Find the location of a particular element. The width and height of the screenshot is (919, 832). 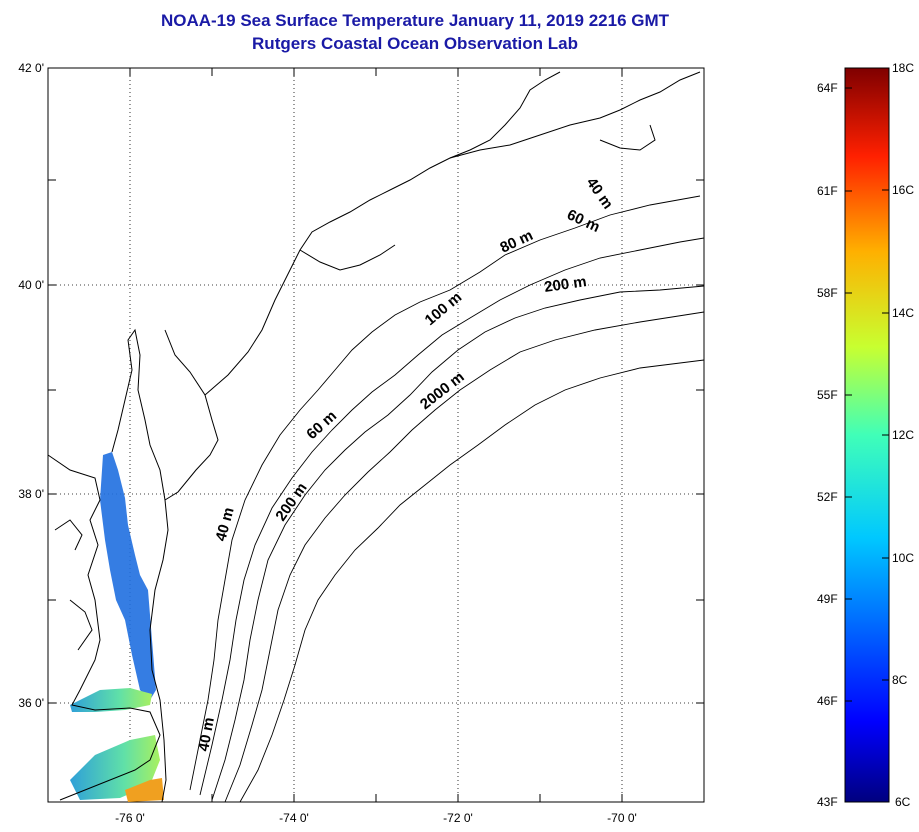

colorbar-c-label: 8C is located at coordinates (900, 680).